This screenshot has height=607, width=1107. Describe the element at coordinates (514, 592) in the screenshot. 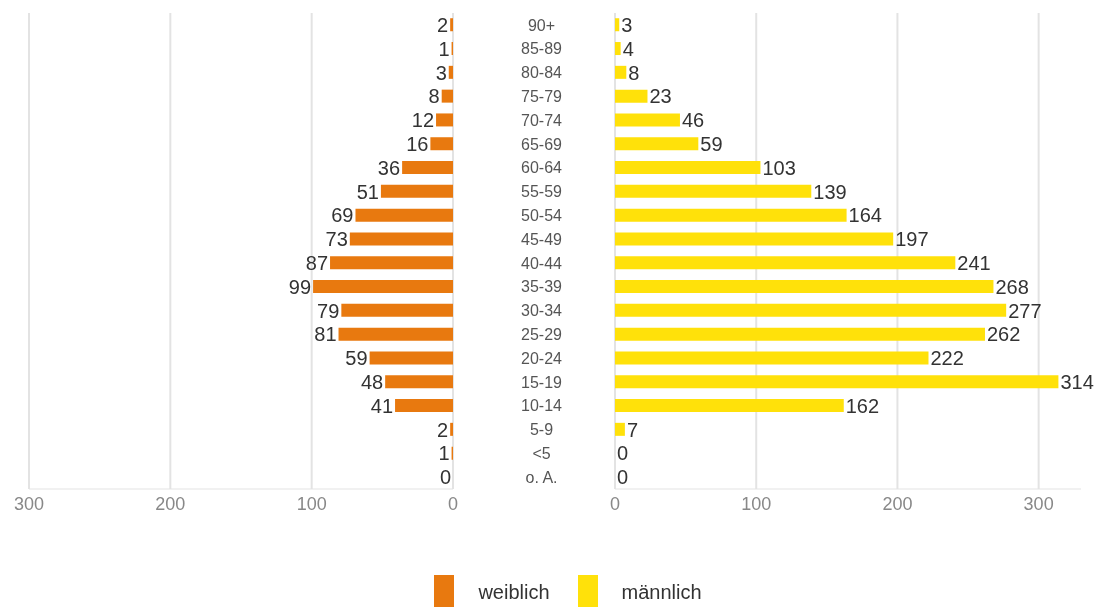

I see `legend-label: weiblich` at that location.